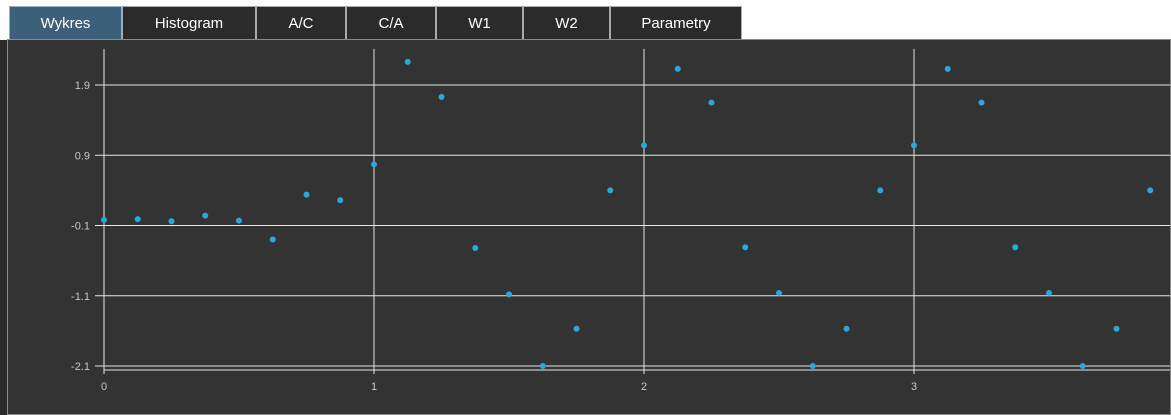 The height and width of the screenshot is (415, 1171). What do you see at coordinates (80, 227) in the screenshot?
I see `y-tick-label: -0.1` at bounding box center [80, 227].